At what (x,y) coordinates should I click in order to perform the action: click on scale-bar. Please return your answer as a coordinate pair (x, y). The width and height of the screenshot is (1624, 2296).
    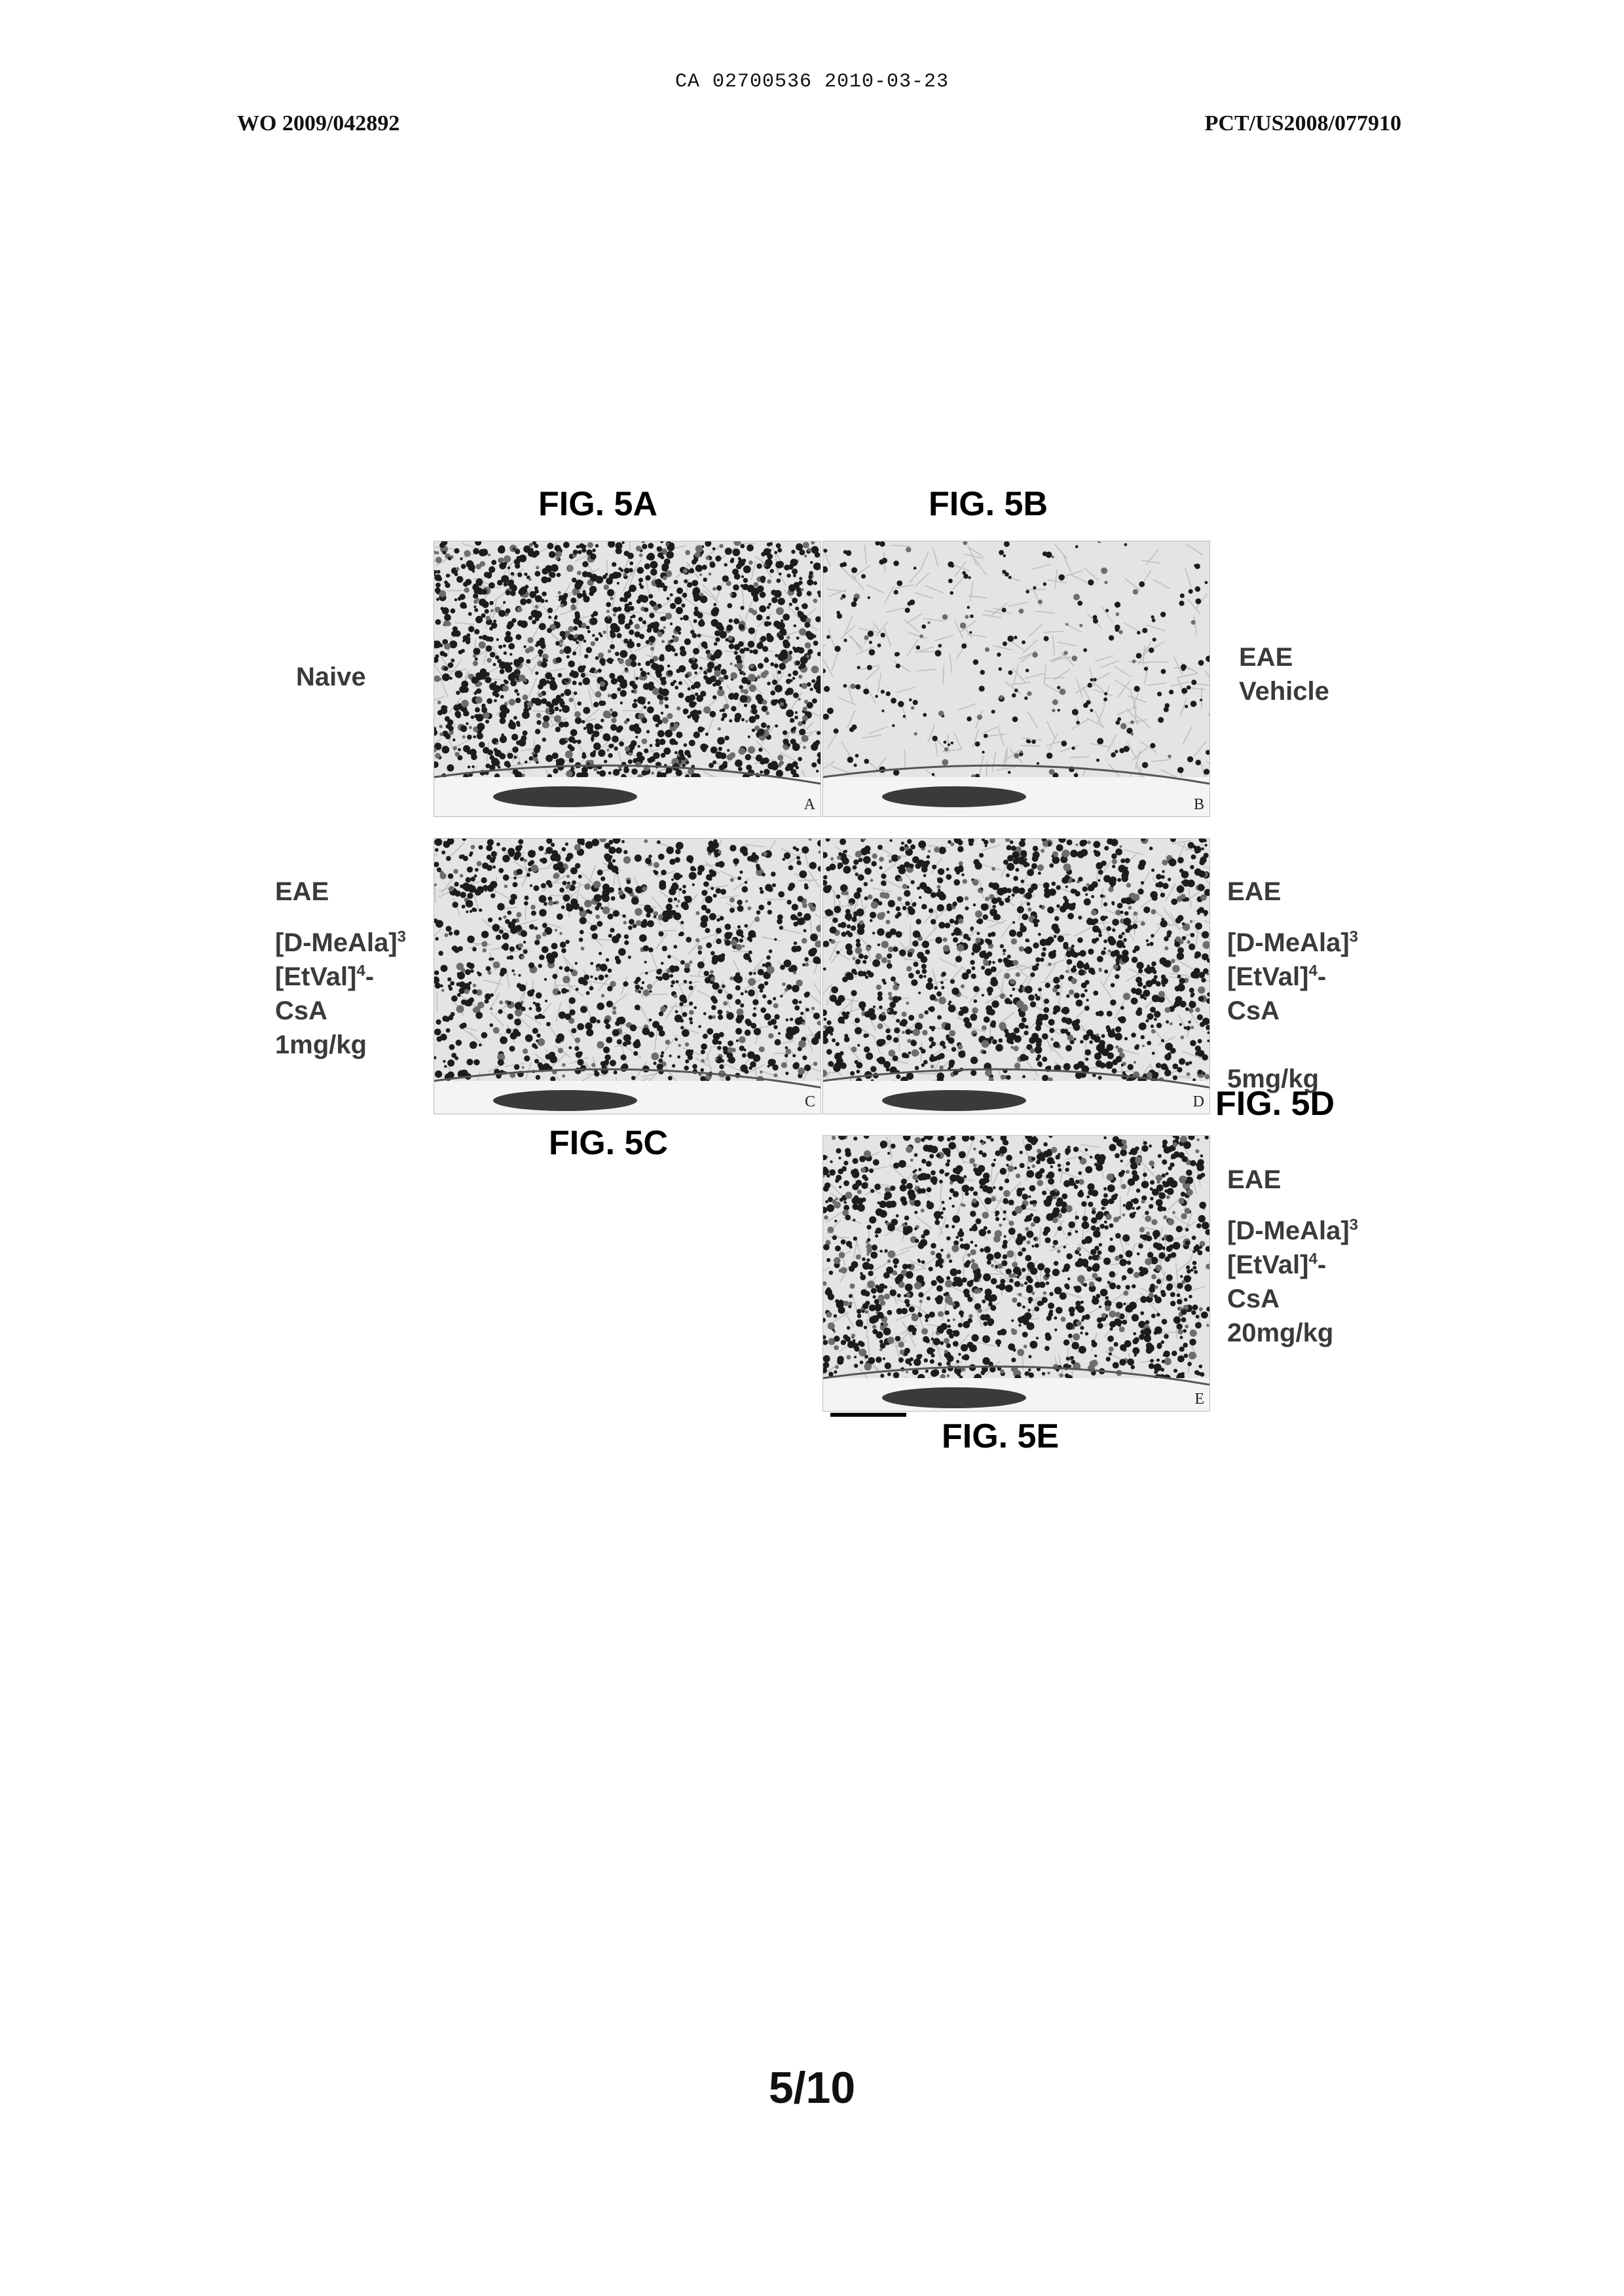
    Looking at the image, I should click on (868, 1415).